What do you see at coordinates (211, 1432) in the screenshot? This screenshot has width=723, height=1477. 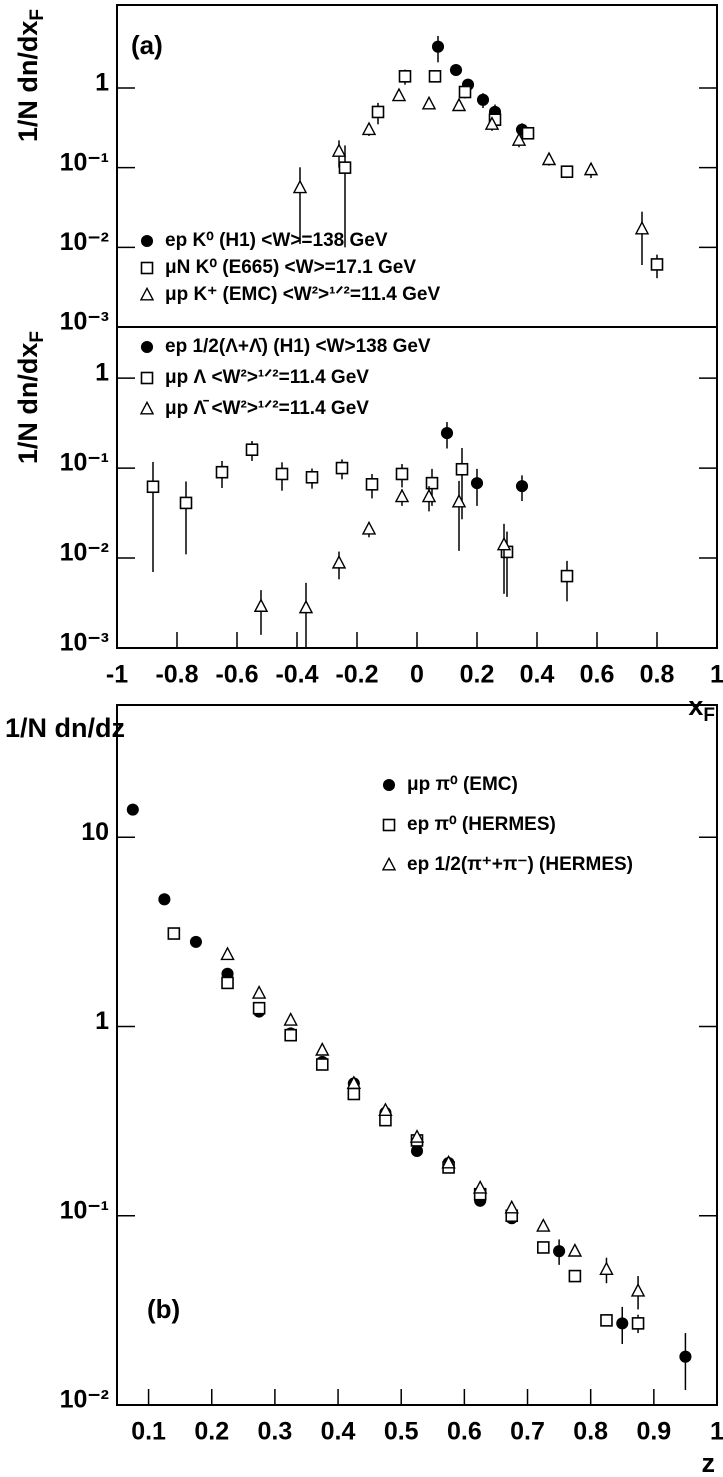 I see `x-tick-label: 0.2` at bounding box center [211, 1432].